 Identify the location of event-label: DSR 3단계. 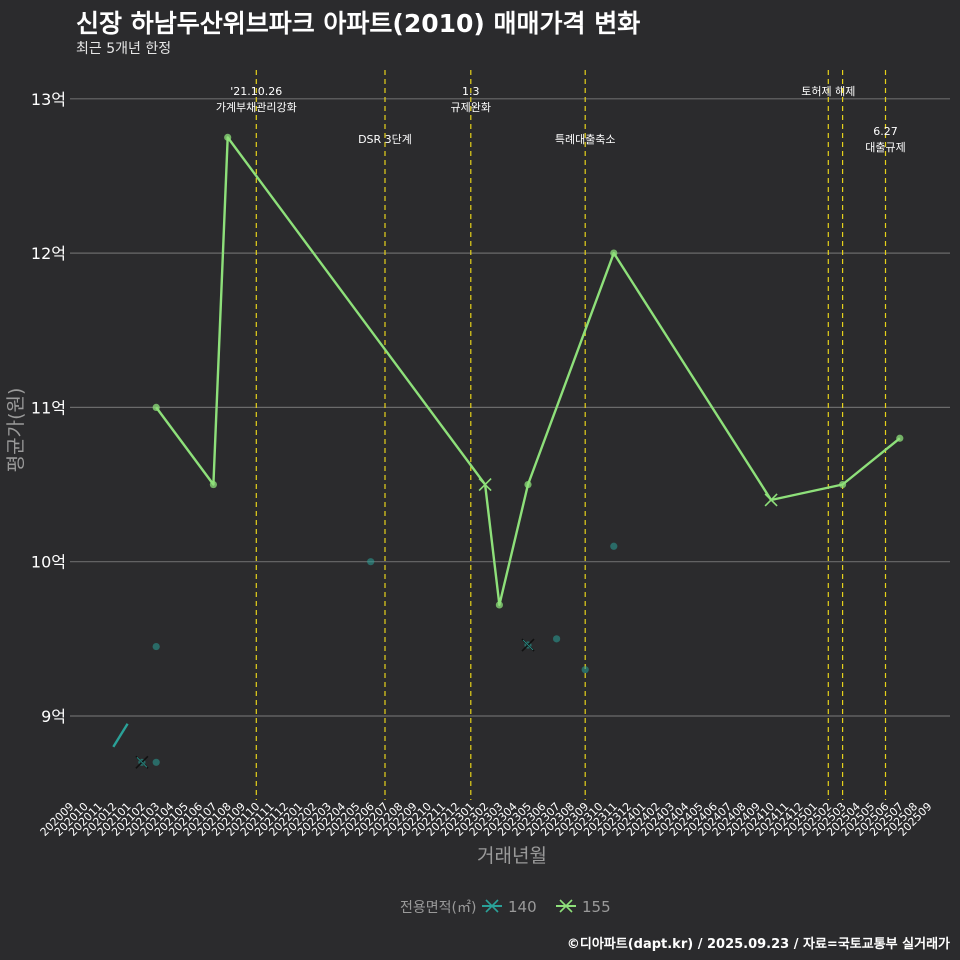
(385, 139).